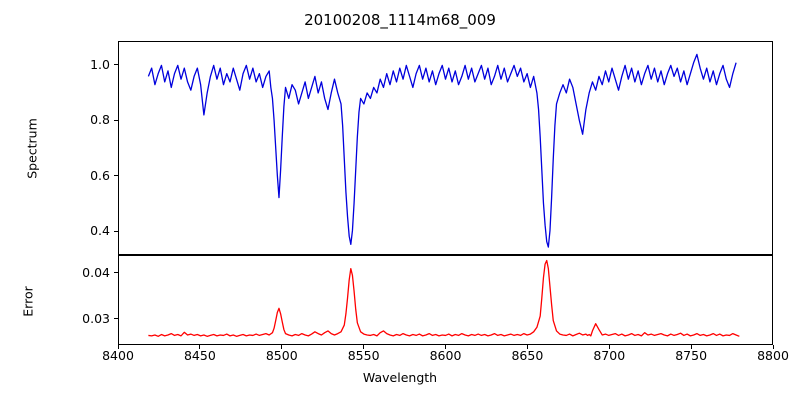 The width and height of the screenshot is (800, 400). I want to click on spectrum-axis-label: Spectrum, so click(32, 148).